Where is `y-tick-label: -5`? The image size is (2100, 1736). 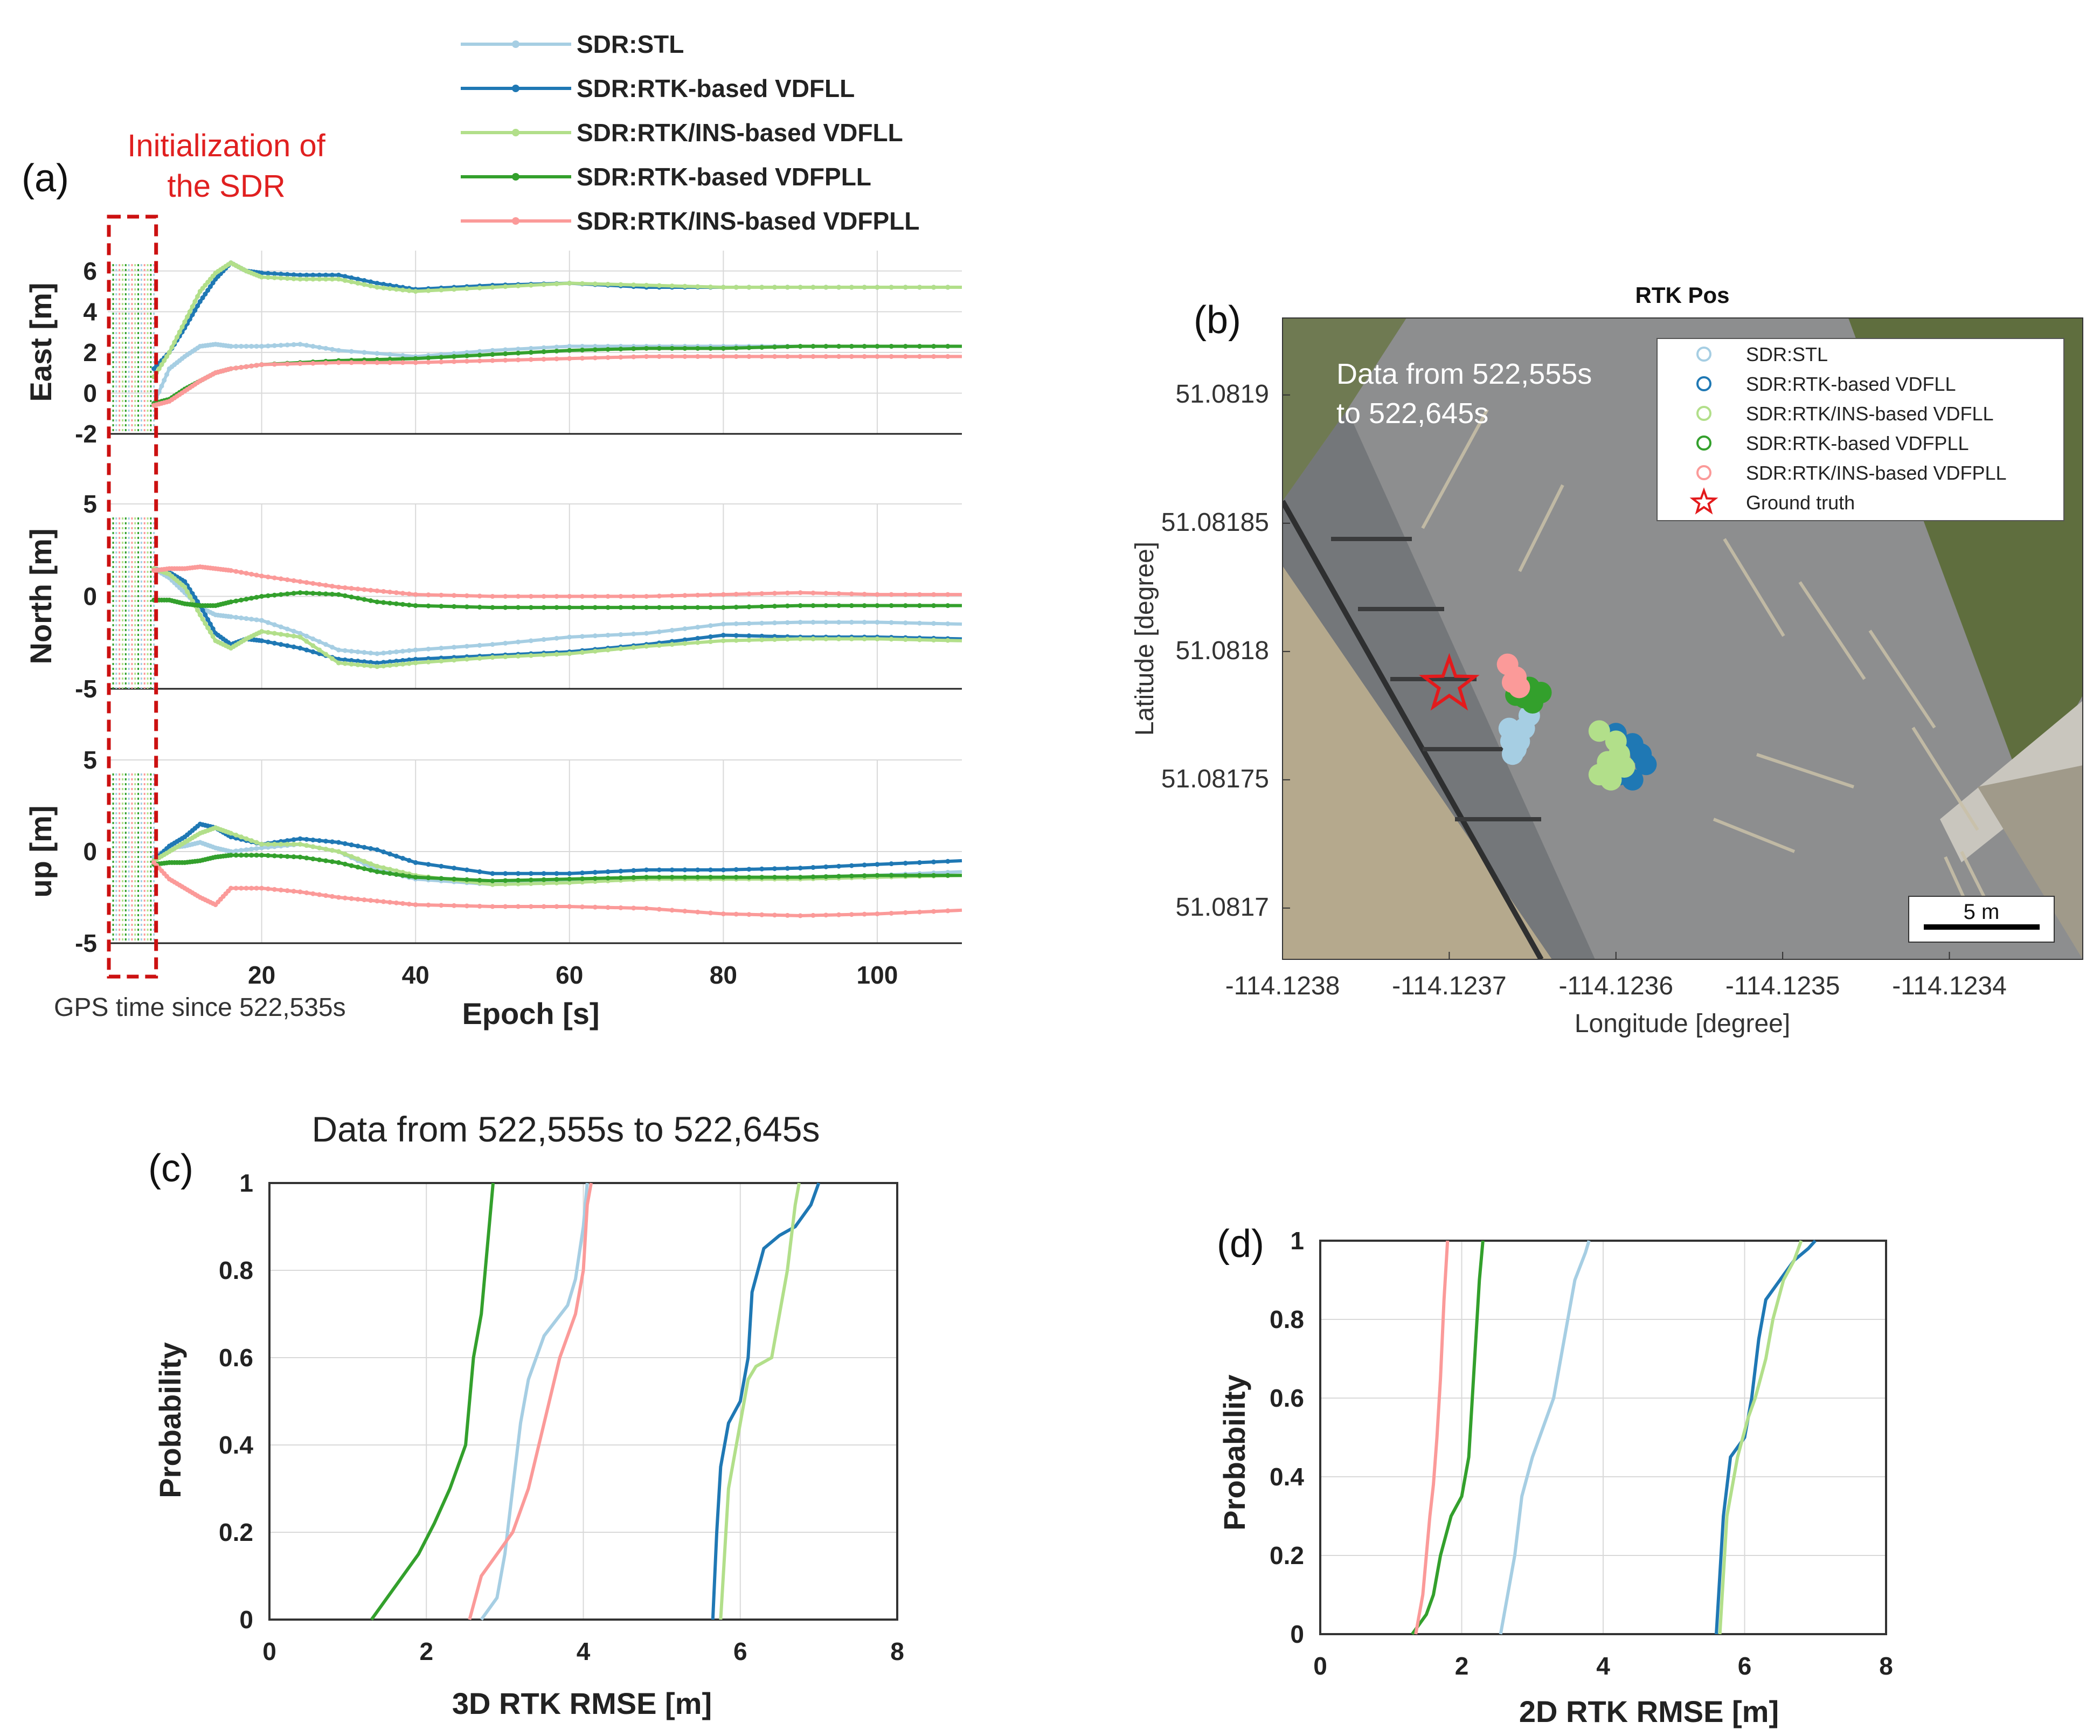 y-tick-label: -5 is located at coordinates (86, 943).